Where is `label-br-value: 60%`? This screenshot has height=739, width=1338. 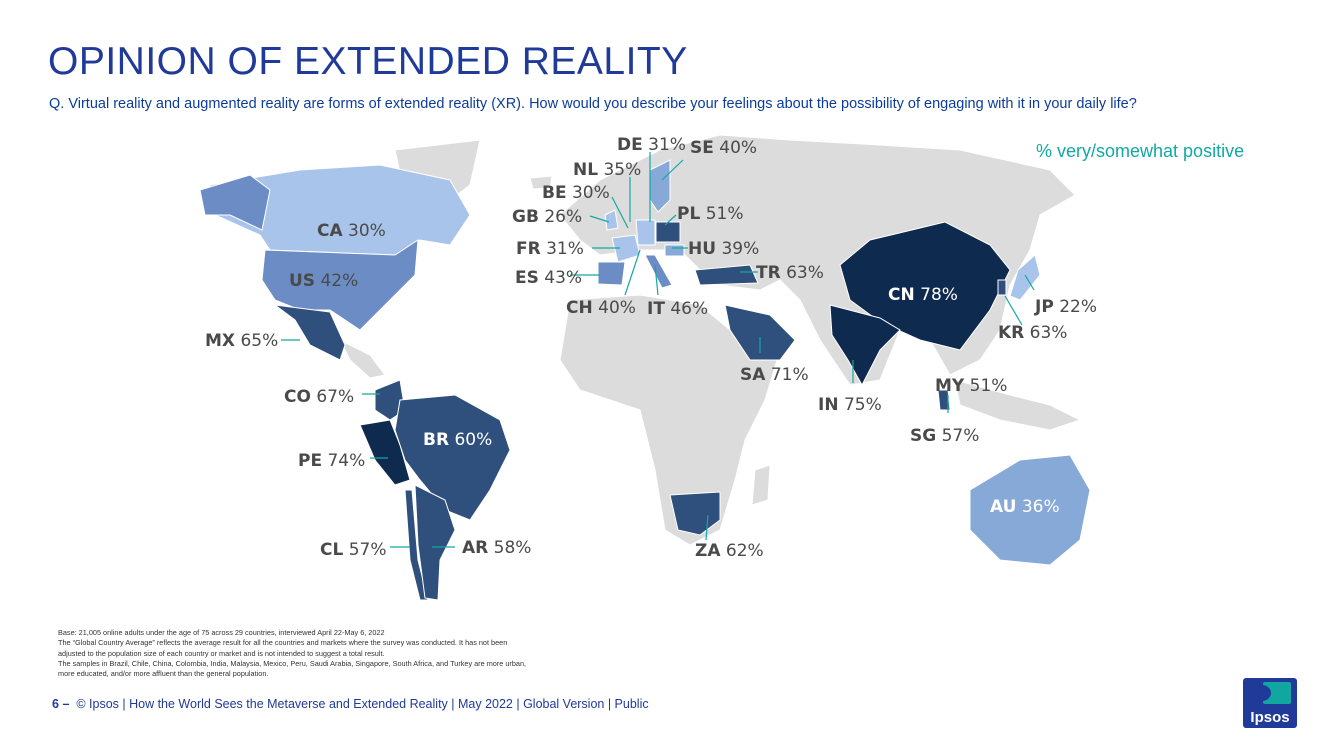 label-br-value: 60% is located at coordinates (473, 440).